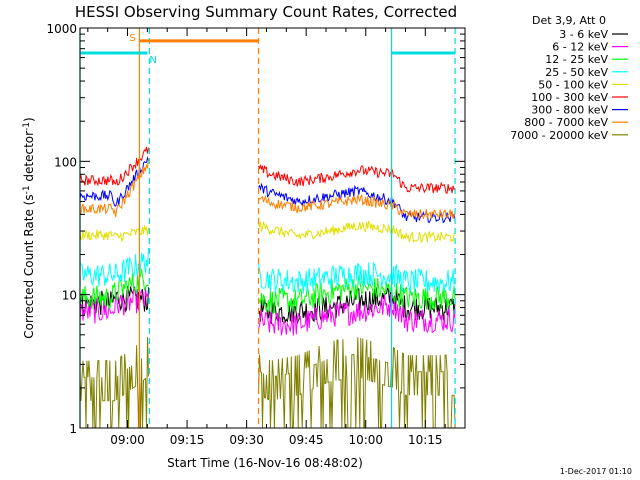 Image resolution: width=640 pixels, height=480 pixels. Describe the element at coordinates (127, 440) in the screenshot. I see `x-tick-label-0: 09:00` at that location.